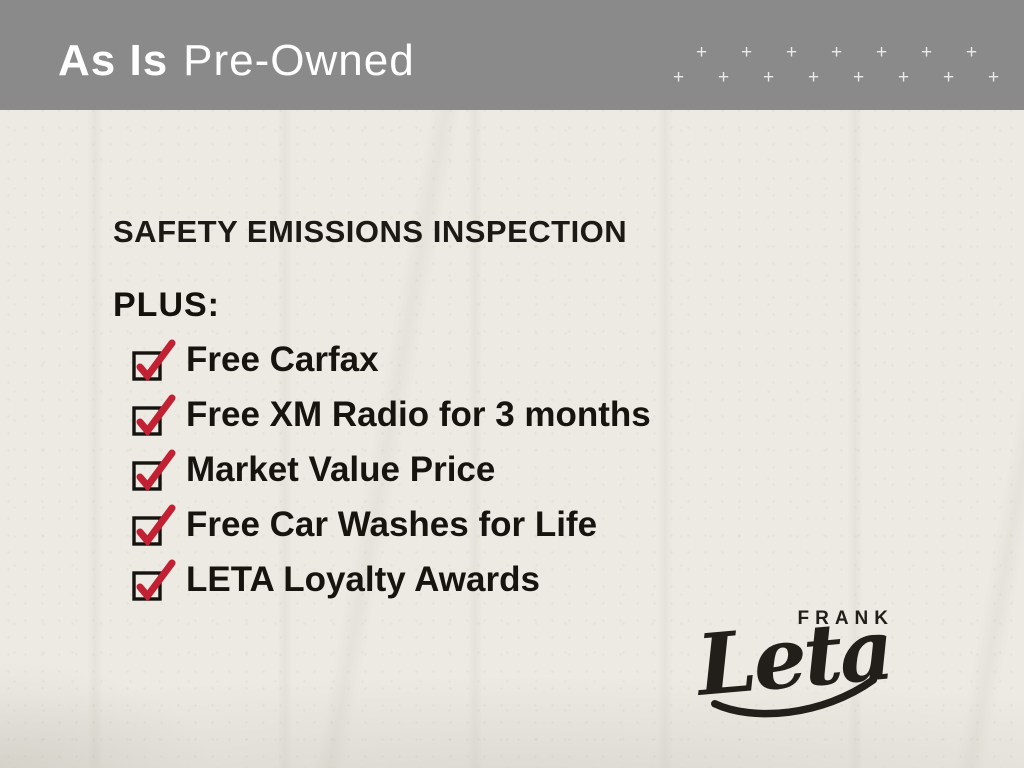  I want to click on plus-row-bottom: + + + + + + + +, so click(836, 77).